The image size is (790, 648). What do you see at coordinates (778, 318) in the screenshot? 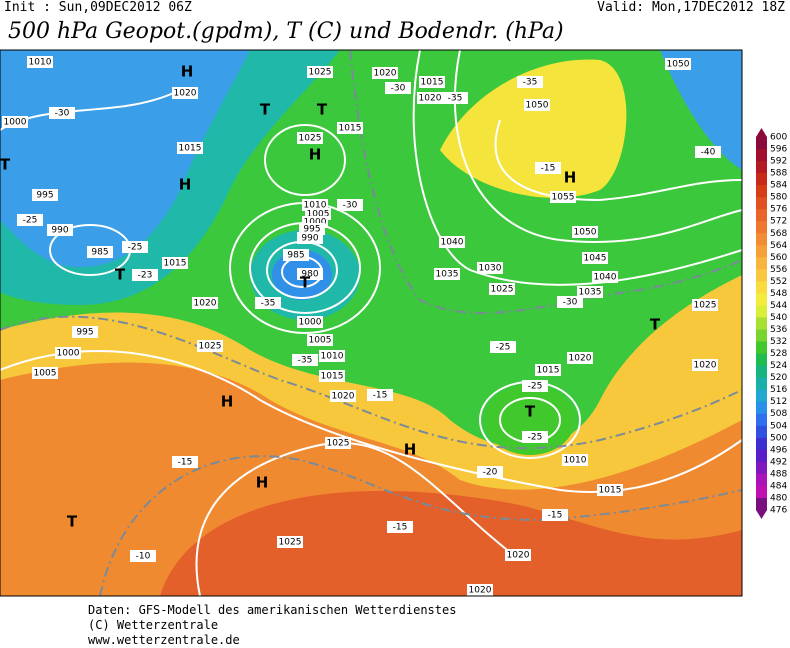
I see `colorbar-label: 540` at bounding box center [778, 318].